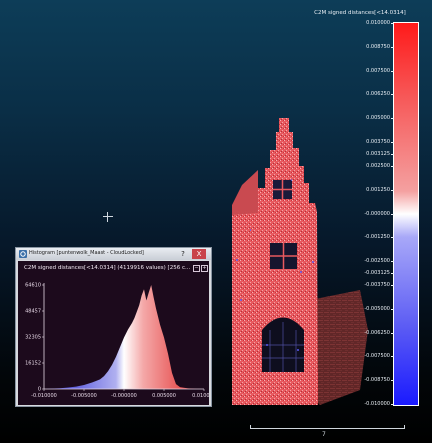  I want to click on y-tick-label: 0, so click(39, 390).